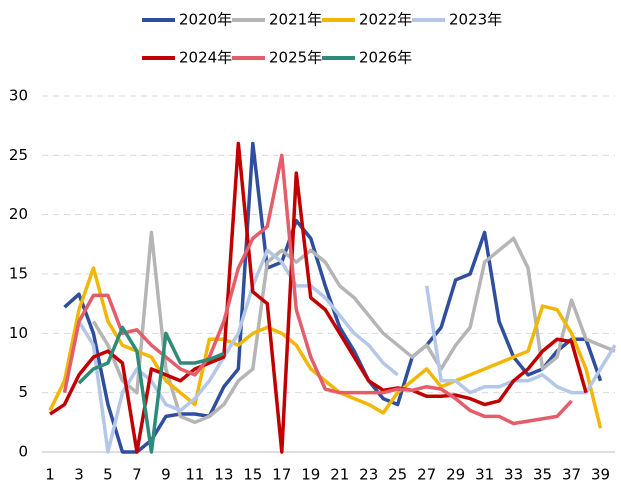  What do you see at coordinates (339, 475) in the screenshot?
I see `x-tick-label: 21` at bounding box center [339, 475].